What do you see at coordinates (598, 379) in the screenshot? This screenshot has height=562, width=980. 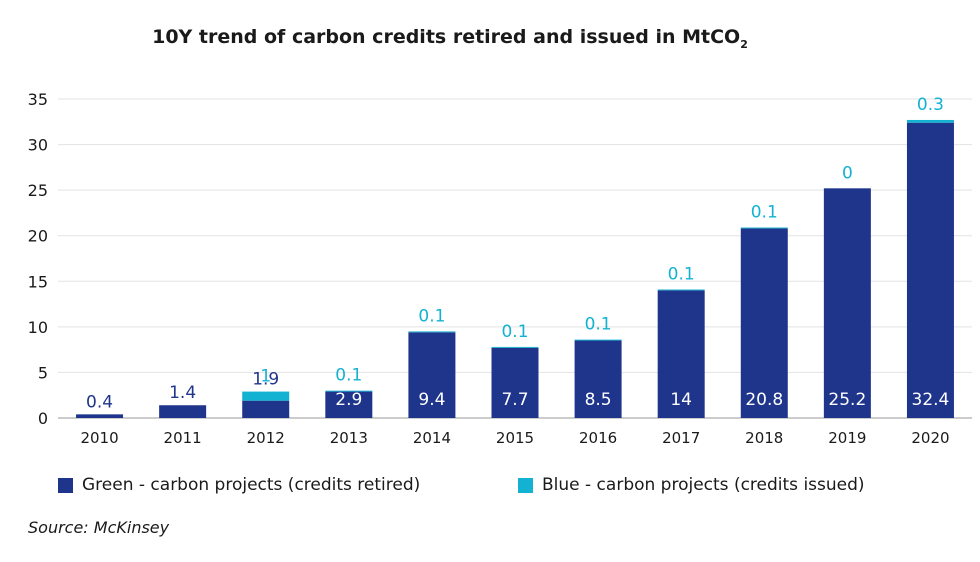 I see `bar-green-2016` at bounding box center [598, 379].